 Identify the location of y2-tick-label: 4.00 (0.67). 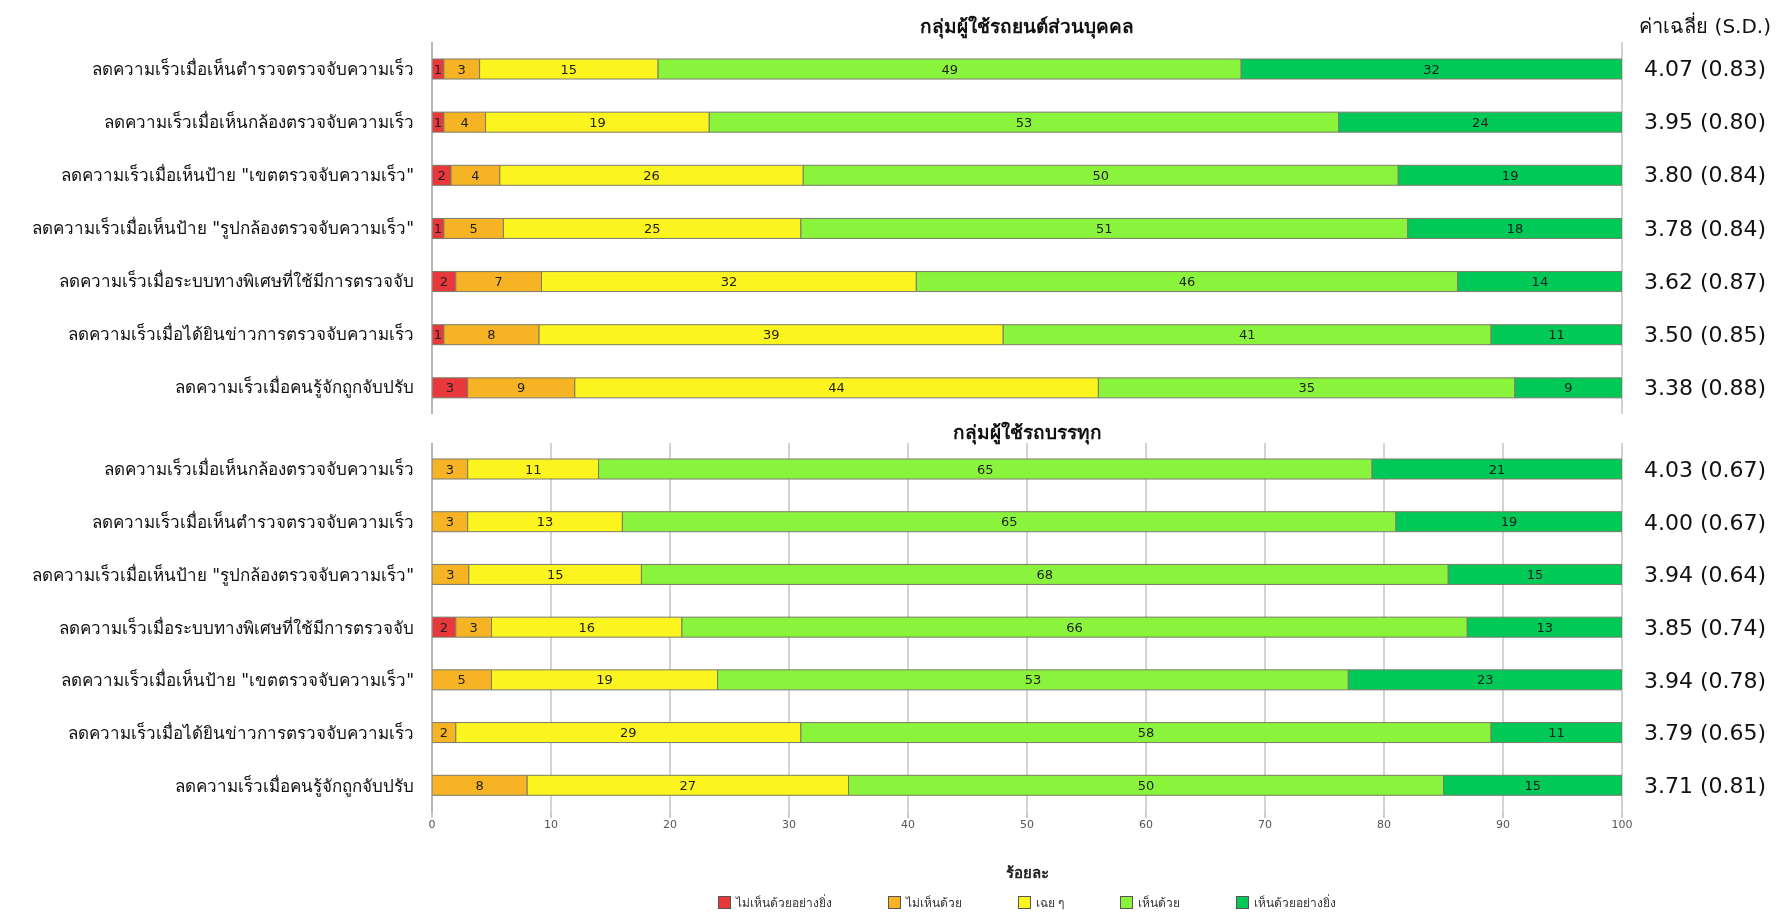
(1705, 522).